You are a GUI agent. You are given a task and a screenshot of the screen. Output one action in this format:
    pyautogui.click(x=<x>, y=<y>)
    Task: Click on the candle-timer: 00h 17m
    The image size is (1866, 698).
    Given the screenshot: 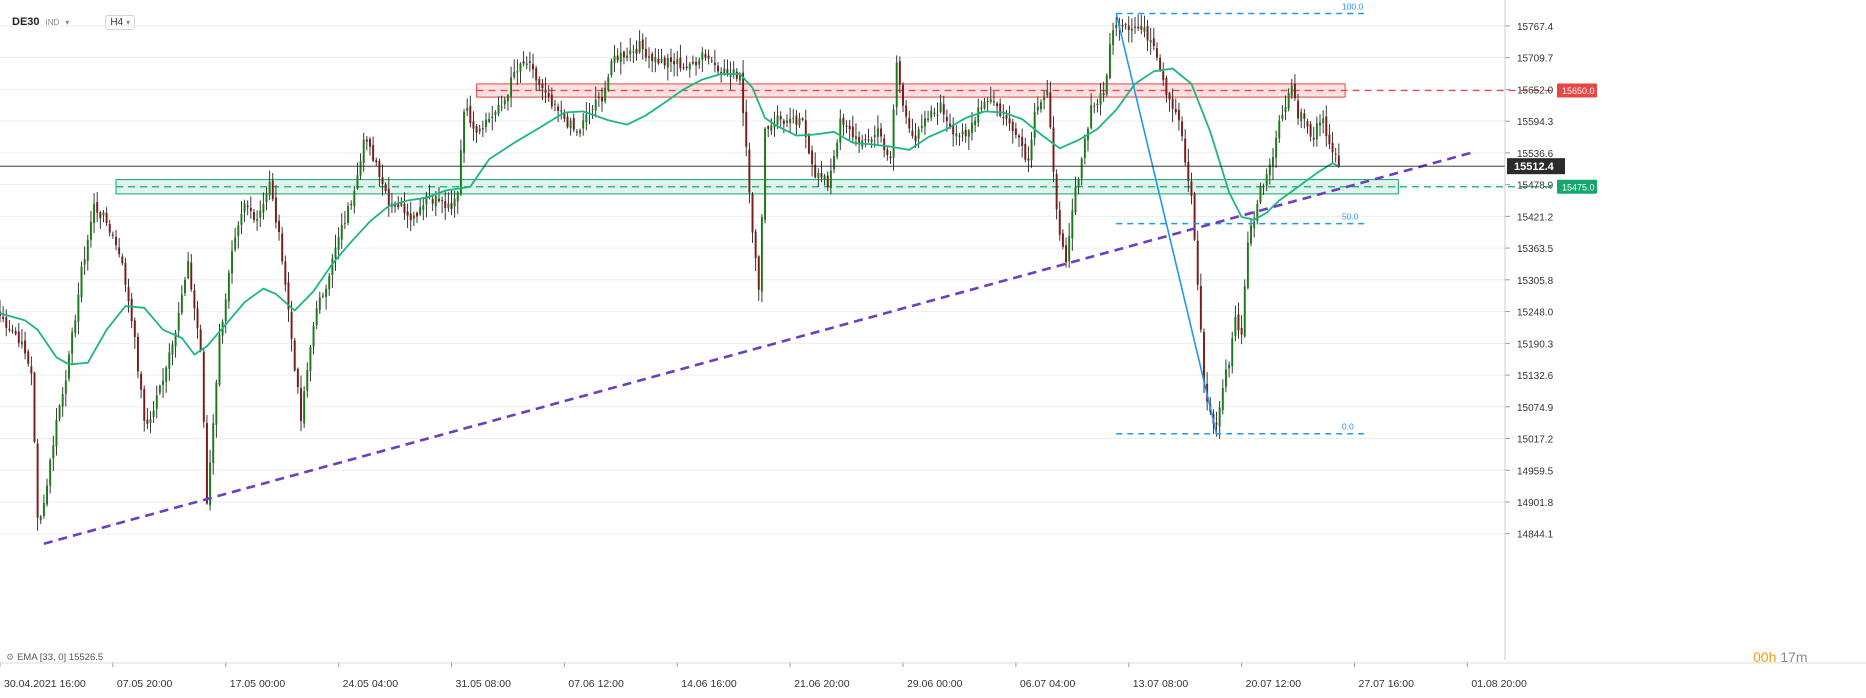 What is the action you would take?
    pyautogui.click(x=1780, y=657)
    